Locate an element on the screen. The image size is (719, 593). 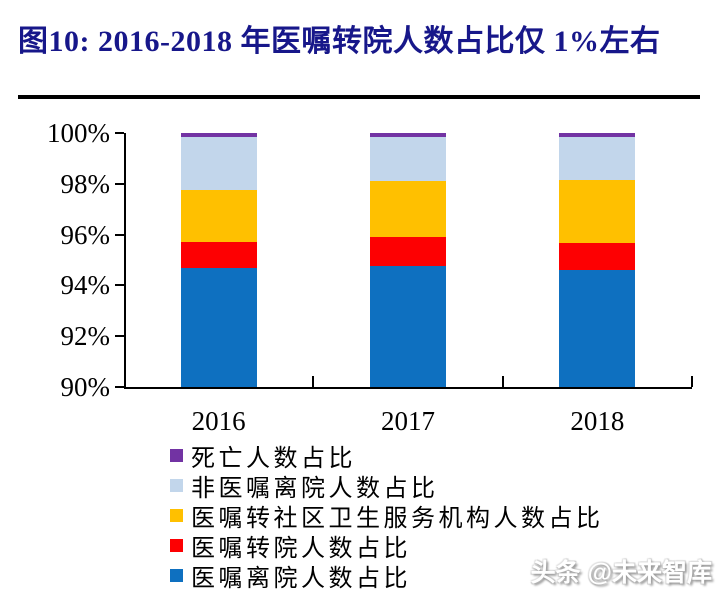
y-axis-line is located at coordinates (125, 261).